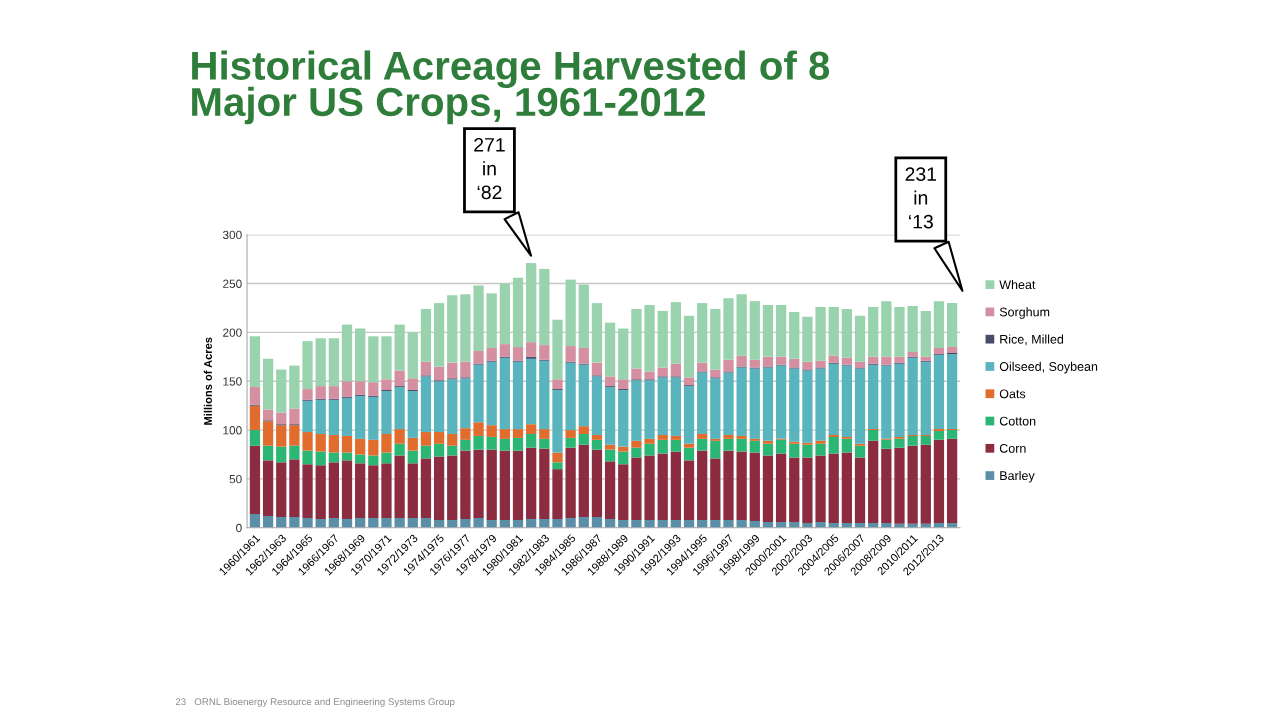 The image size is (1280, 720). What do you see at coordinates (489, 168) in the screenshot?
I see `text: 271 in ‘82` at bounding box center [489, 168].